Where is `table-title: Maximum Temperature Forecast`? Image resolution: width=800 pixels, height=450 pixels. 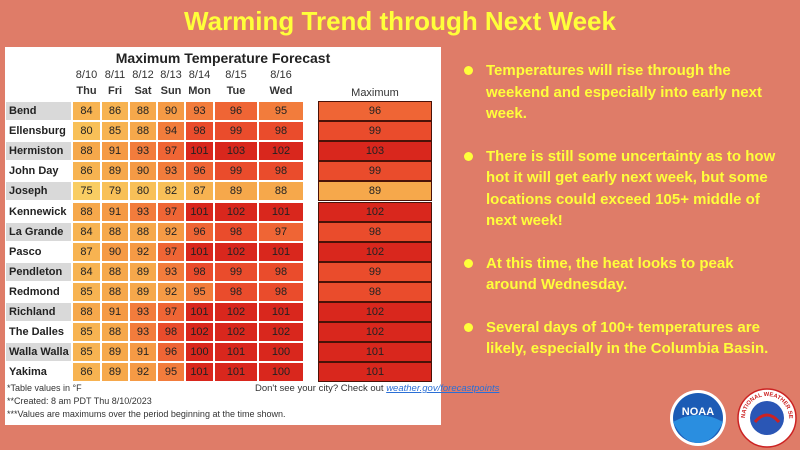 table-title: Maximum Temperature Forecast is located at coordinates (223, 58).